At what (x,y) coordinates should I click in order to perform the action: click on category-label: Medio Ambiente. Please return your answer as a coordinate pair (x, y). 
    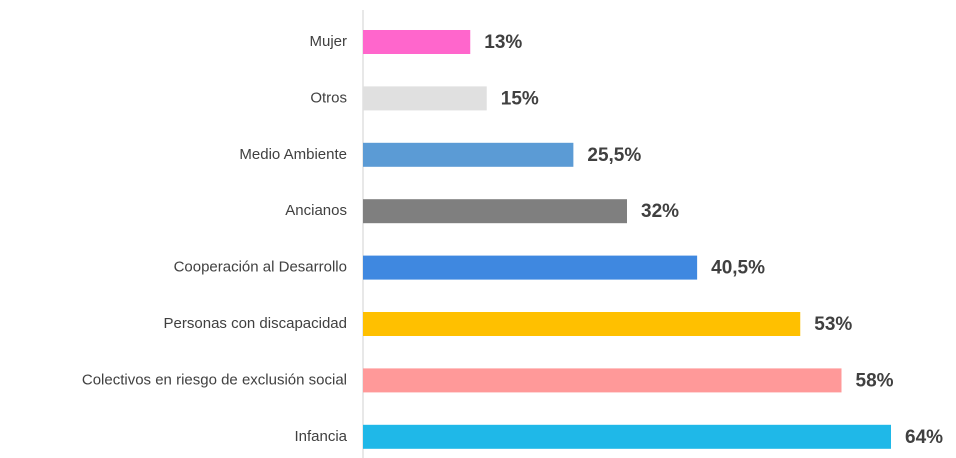
    Looking at the image, I should click on (293, 154).